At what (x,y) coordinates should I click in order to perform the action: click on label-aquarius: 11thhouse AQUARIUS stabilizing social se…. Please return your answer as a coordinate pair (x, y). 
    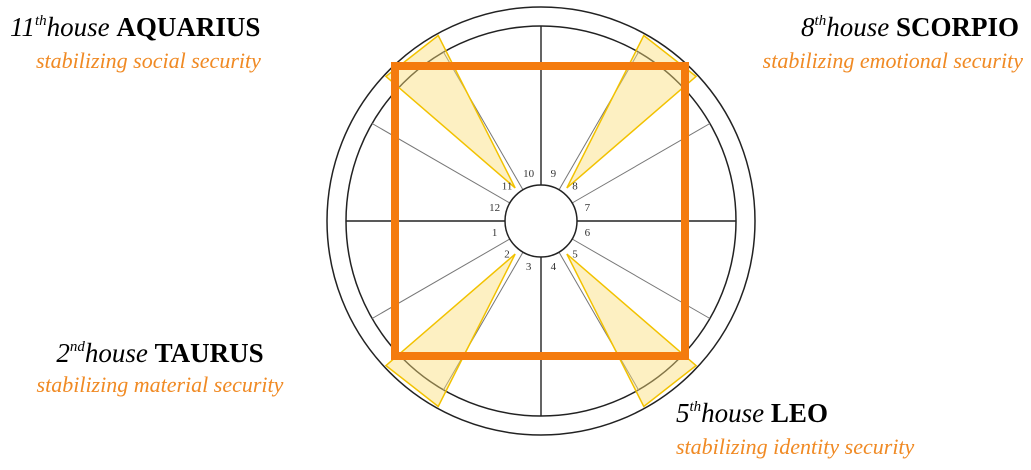
    Looking at the image, I should click on (135, 43).